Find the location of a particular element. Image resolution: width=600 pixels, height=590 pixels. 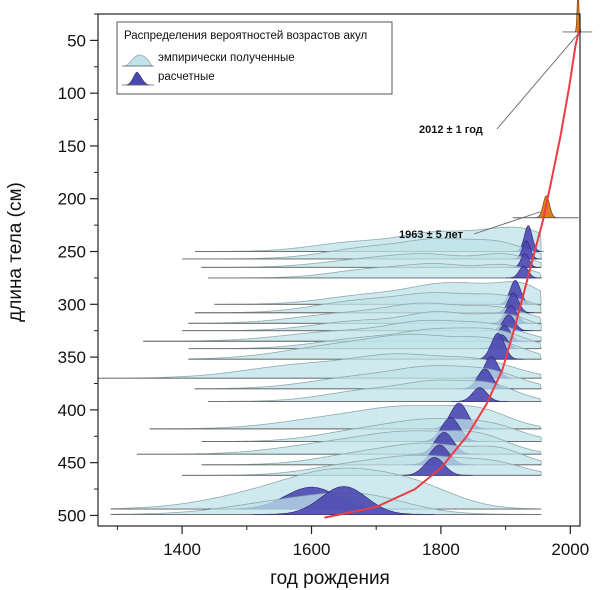

y-tick-label-450: 450 is located at coordinates (72, 463).